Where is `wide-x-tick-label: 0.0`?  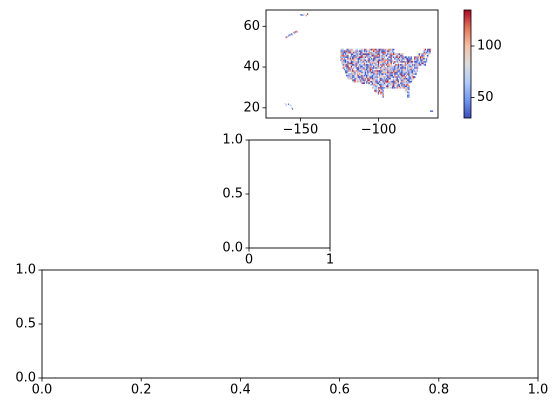
wide-x-tick-label: 0.0 is located at coordinates (42, 390).